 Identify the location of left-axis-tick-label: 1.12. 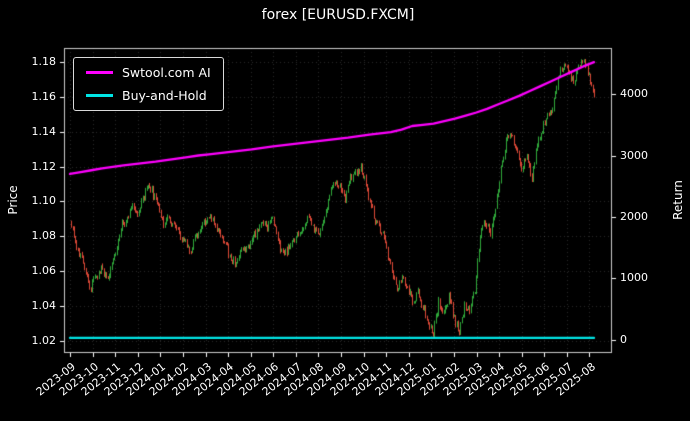
(44, 166).